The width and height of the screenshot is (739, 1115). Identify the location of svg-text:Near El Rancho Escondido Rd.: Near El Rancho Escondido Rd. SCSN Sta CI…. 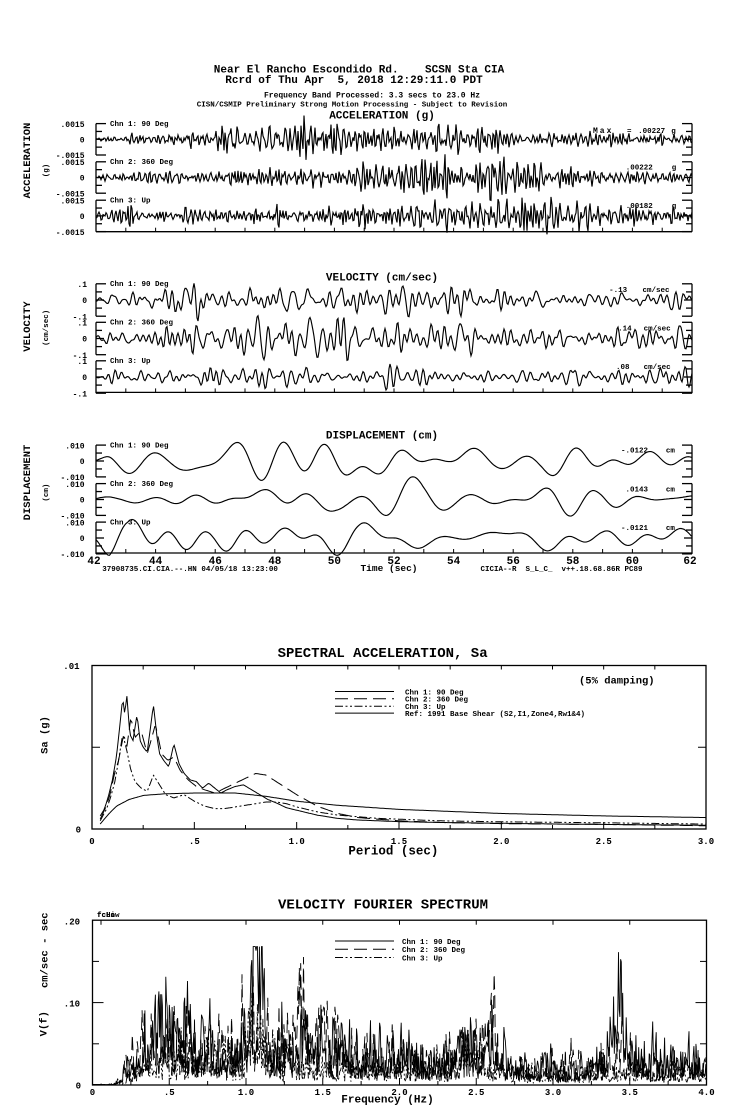
(359, 71).